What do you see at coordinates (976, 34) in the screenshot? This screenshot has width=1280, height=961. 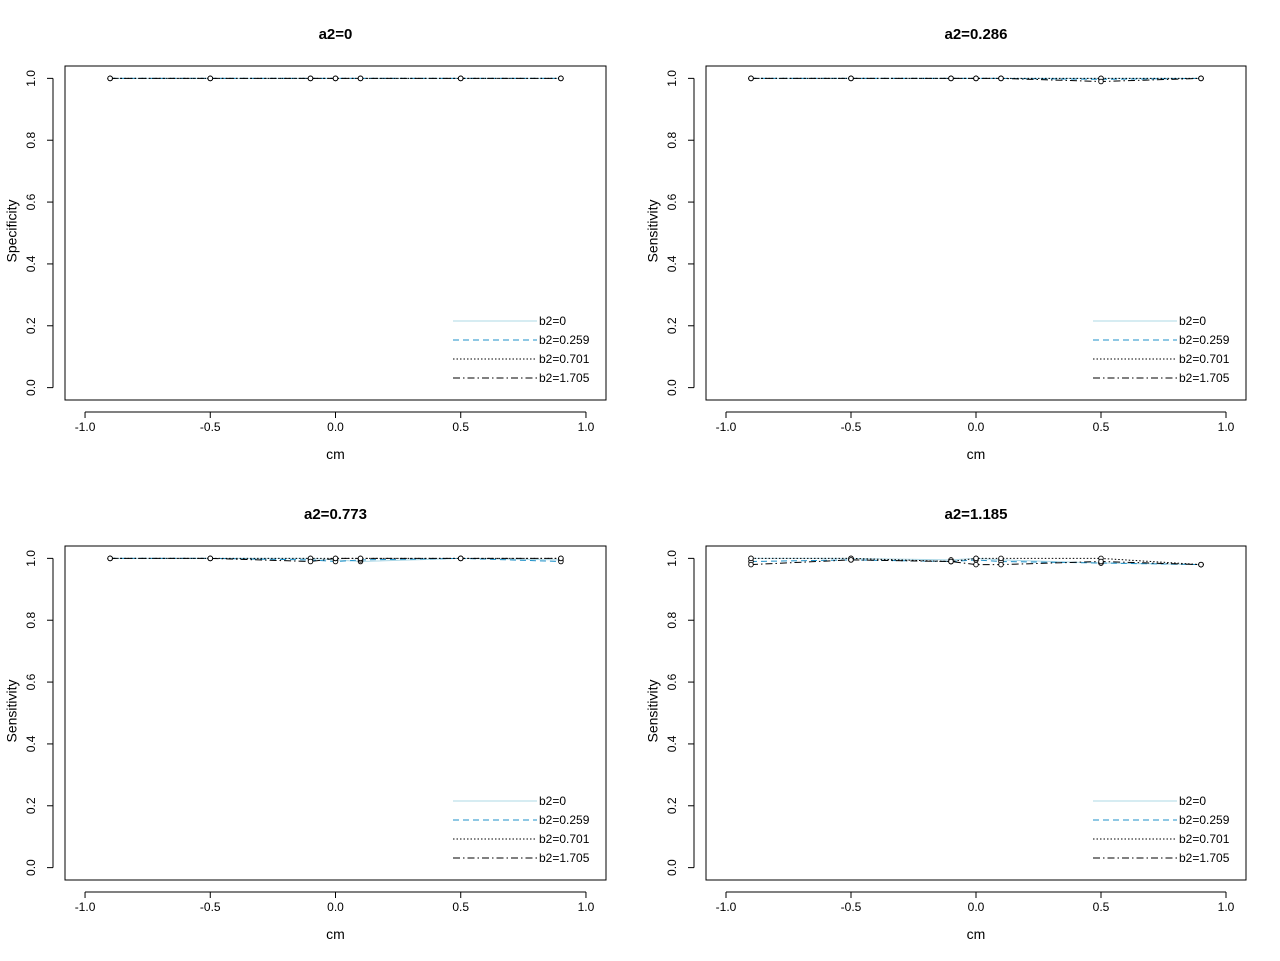 I see `chart-title: a2=0.286` at bounding box center [976, 34].